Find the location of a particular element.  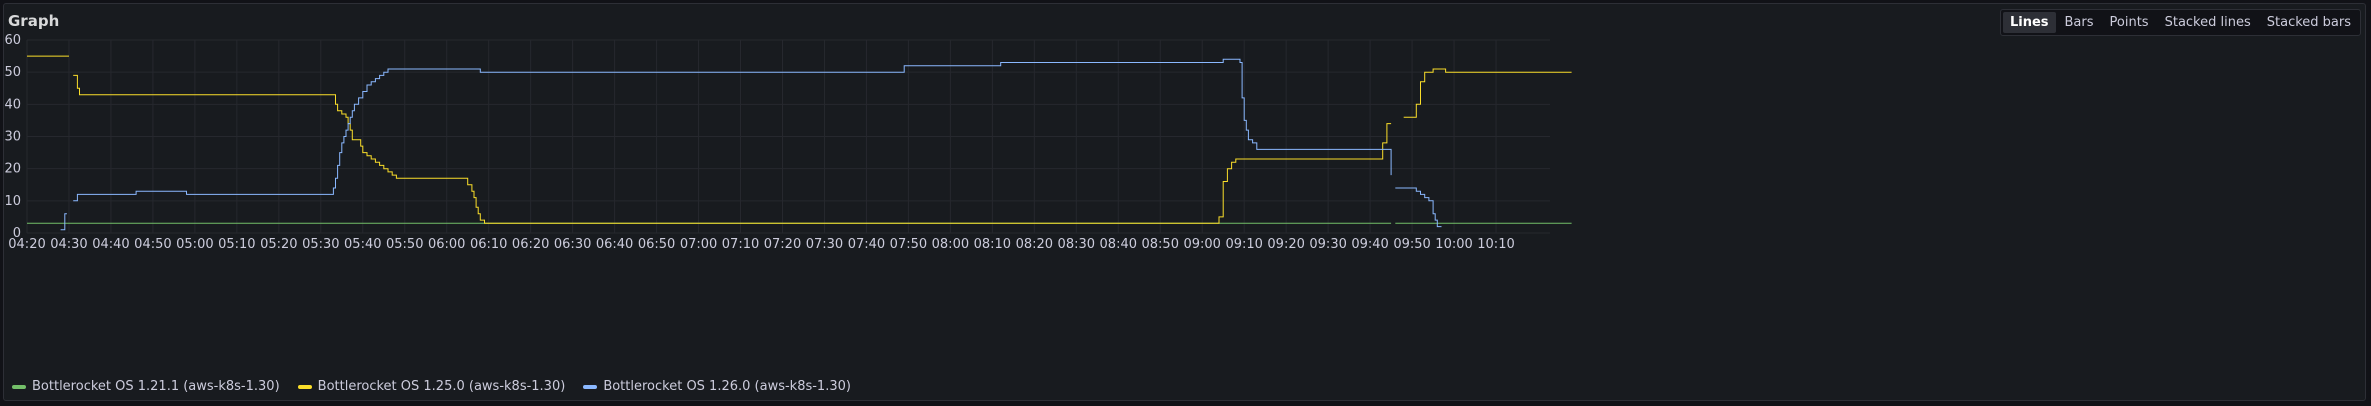

y-tick-label: 10 is located at coordinates (12, 201).